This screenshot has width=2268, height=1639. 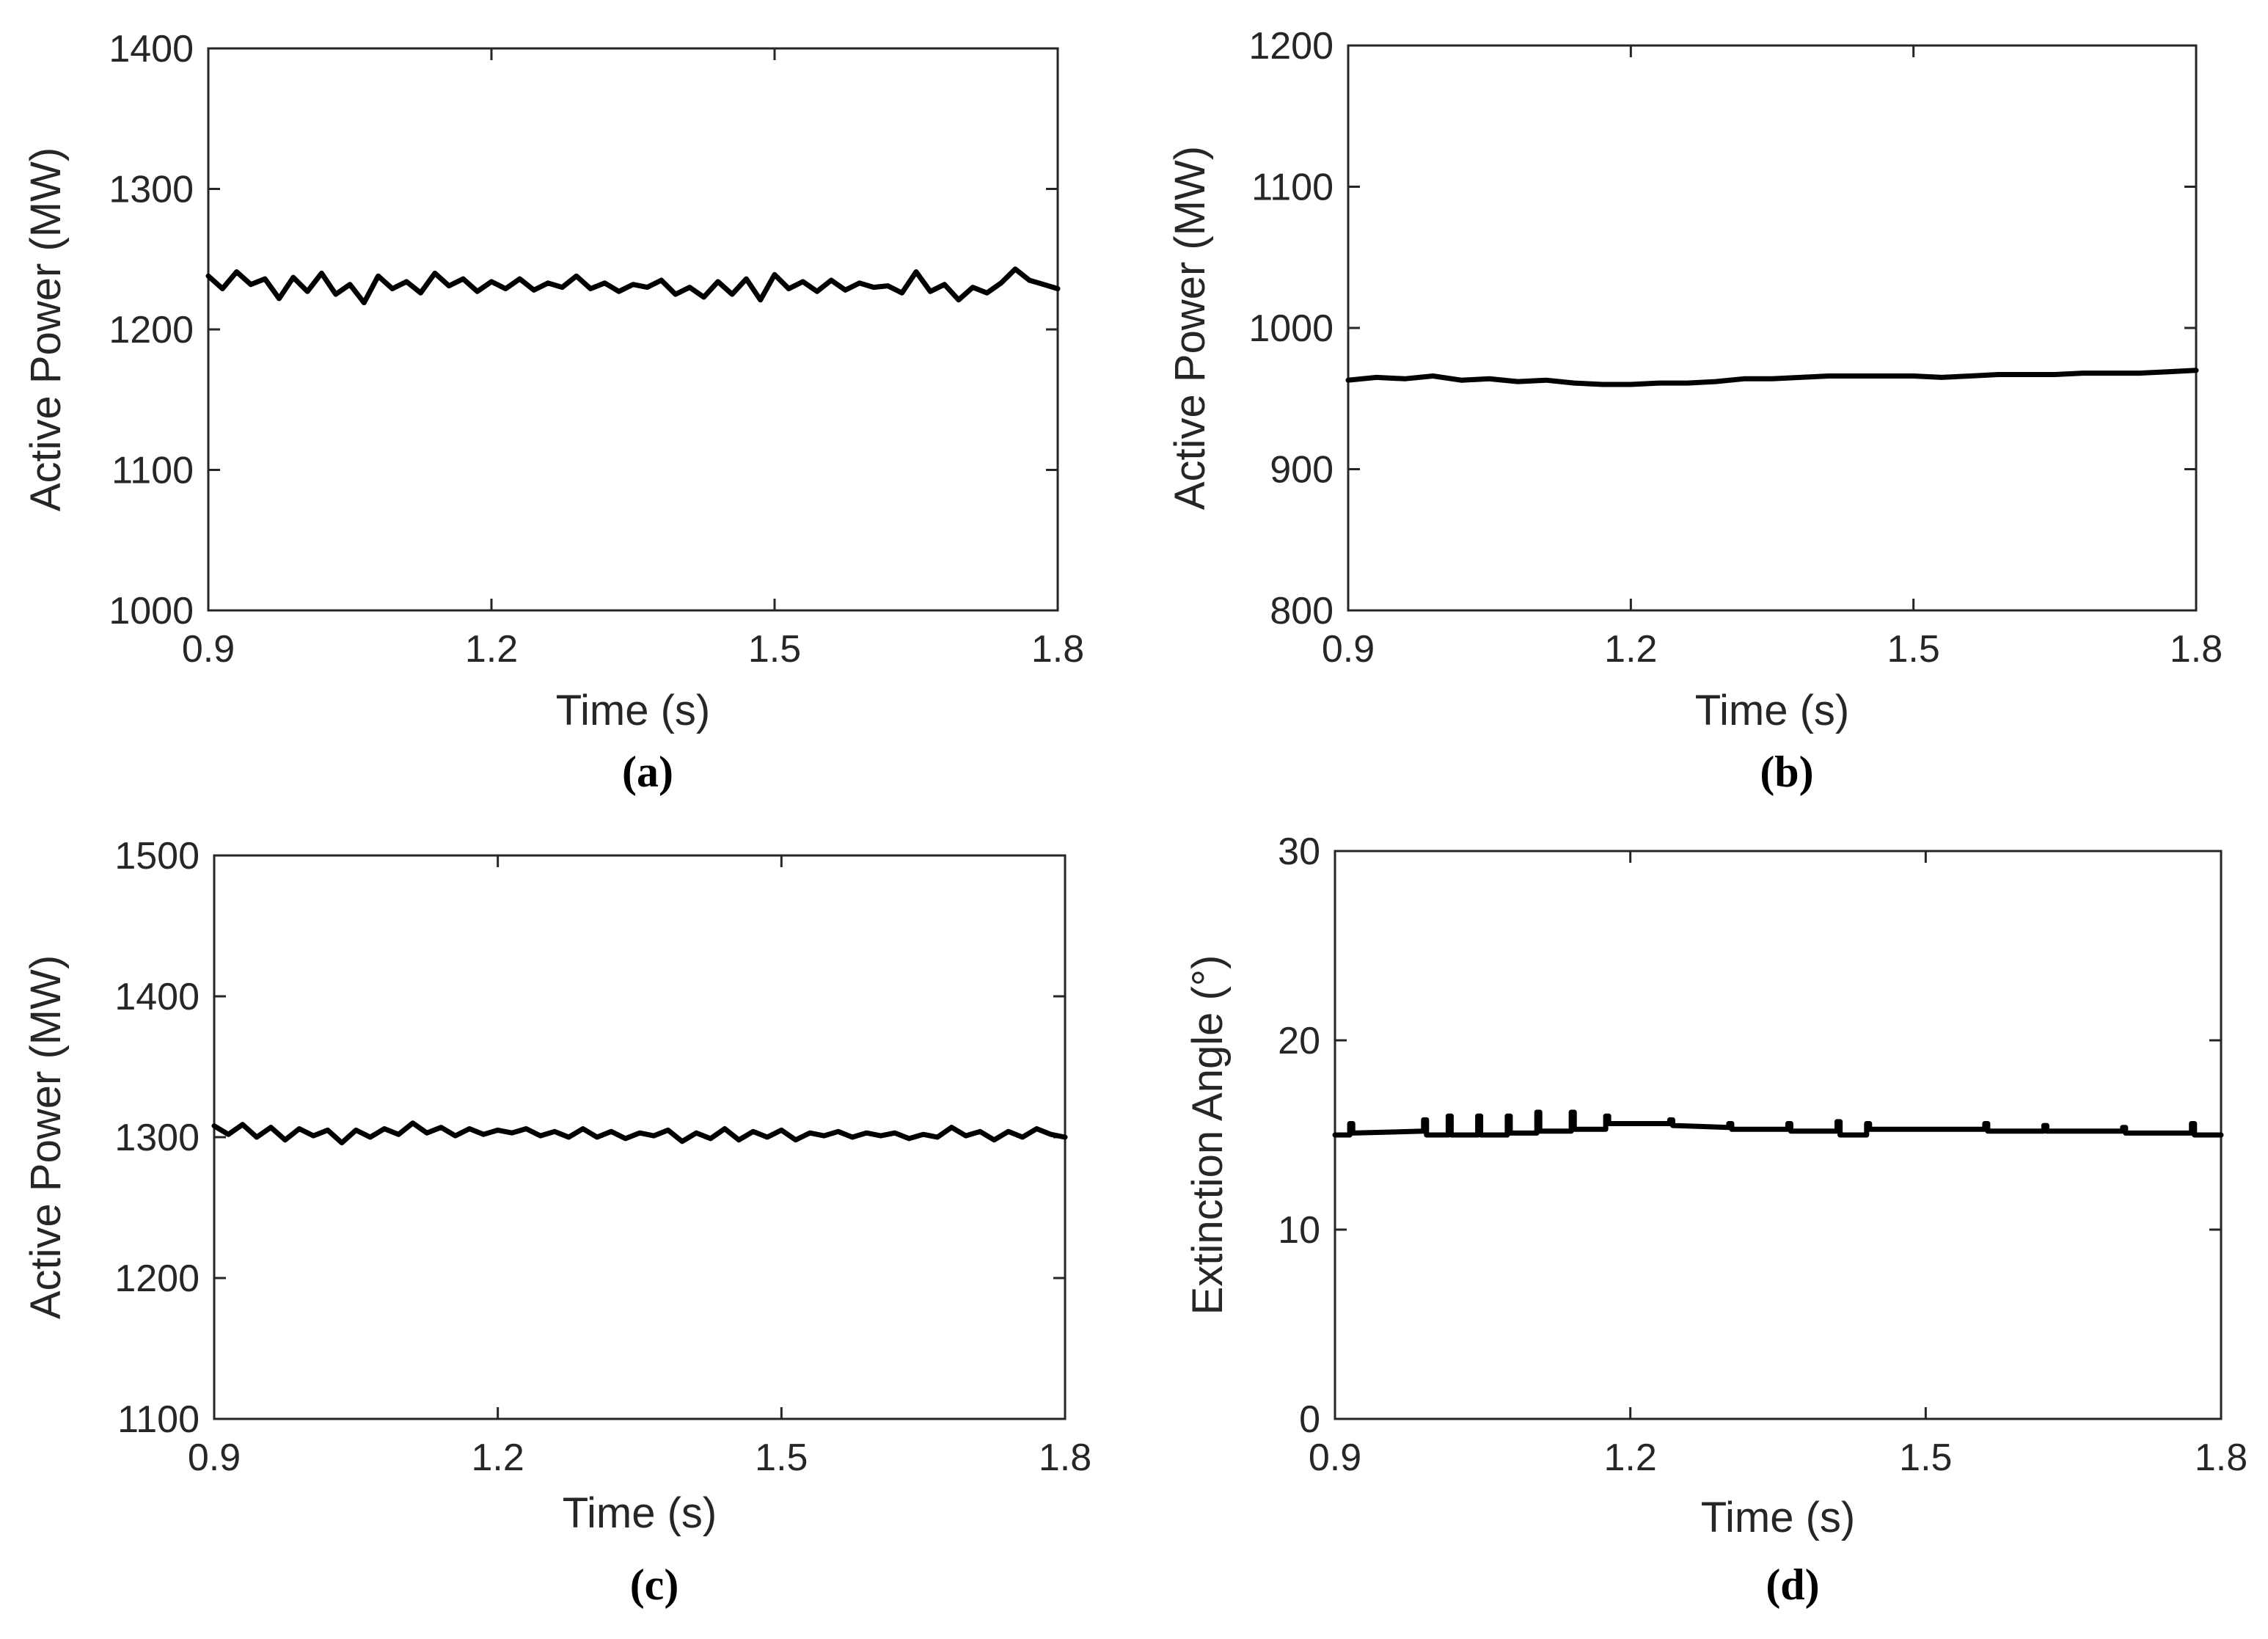 What do you see at coordinates (654, 1584) in the screenshot?
I see `panel-label-c: (c)` at bounding box center [654, 1584].